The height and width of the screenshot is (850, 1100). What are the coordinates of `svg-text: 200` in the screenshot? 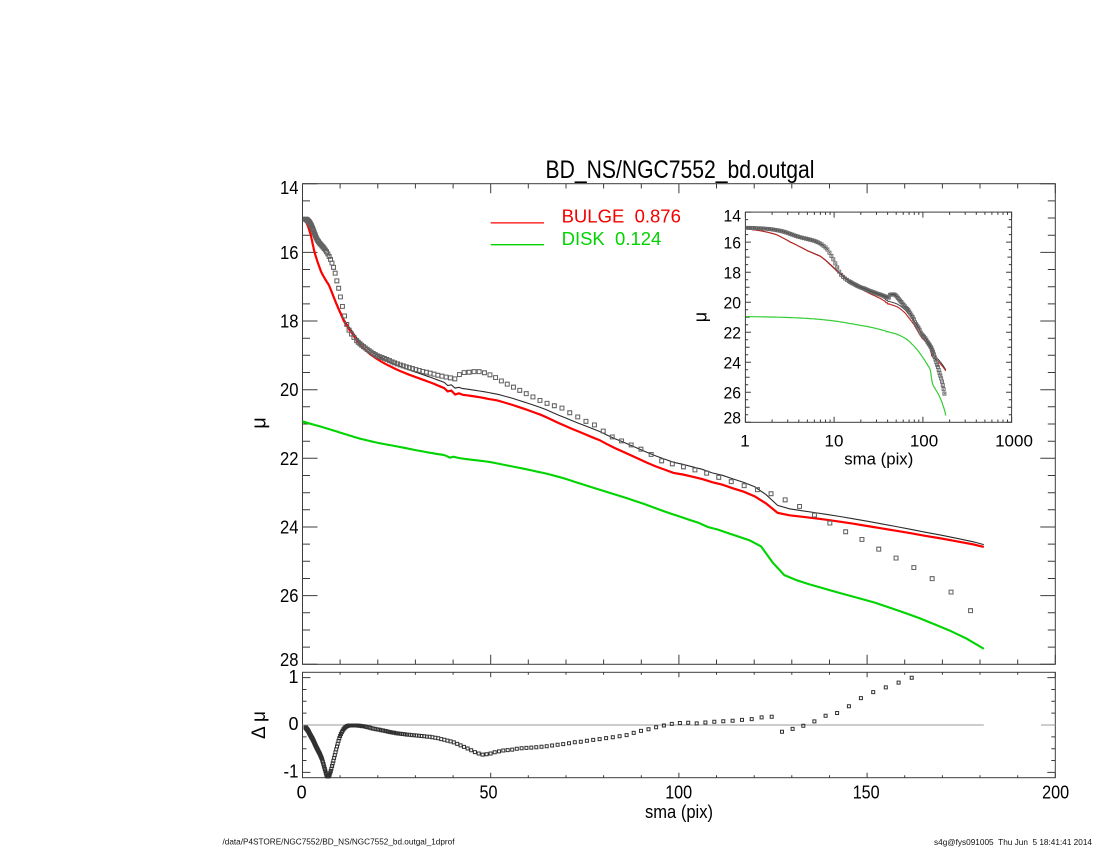 It's located at (1055, 792).